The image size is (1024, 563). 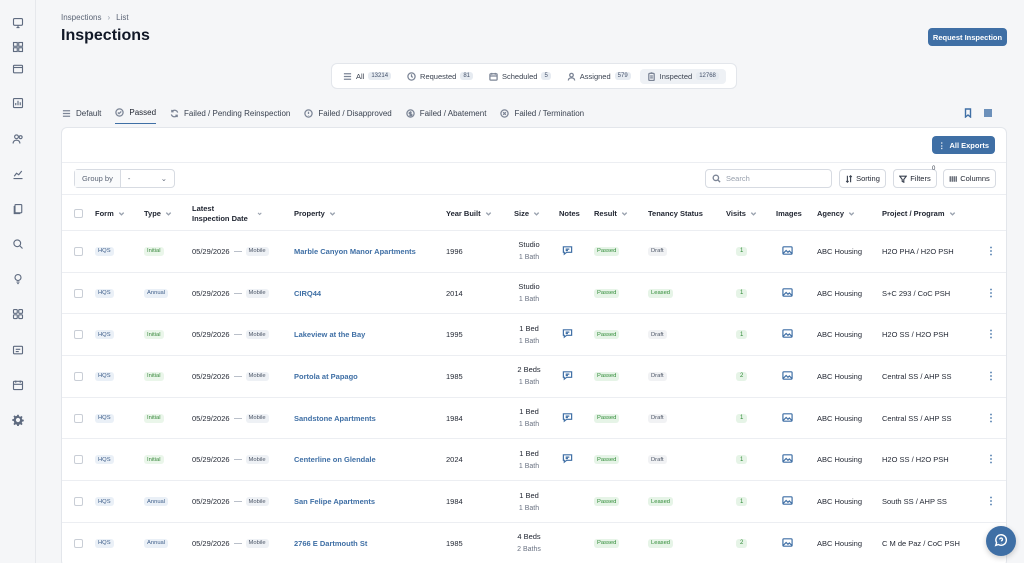 I want to click on column-header-result: Result, so click(x=611, y=213).